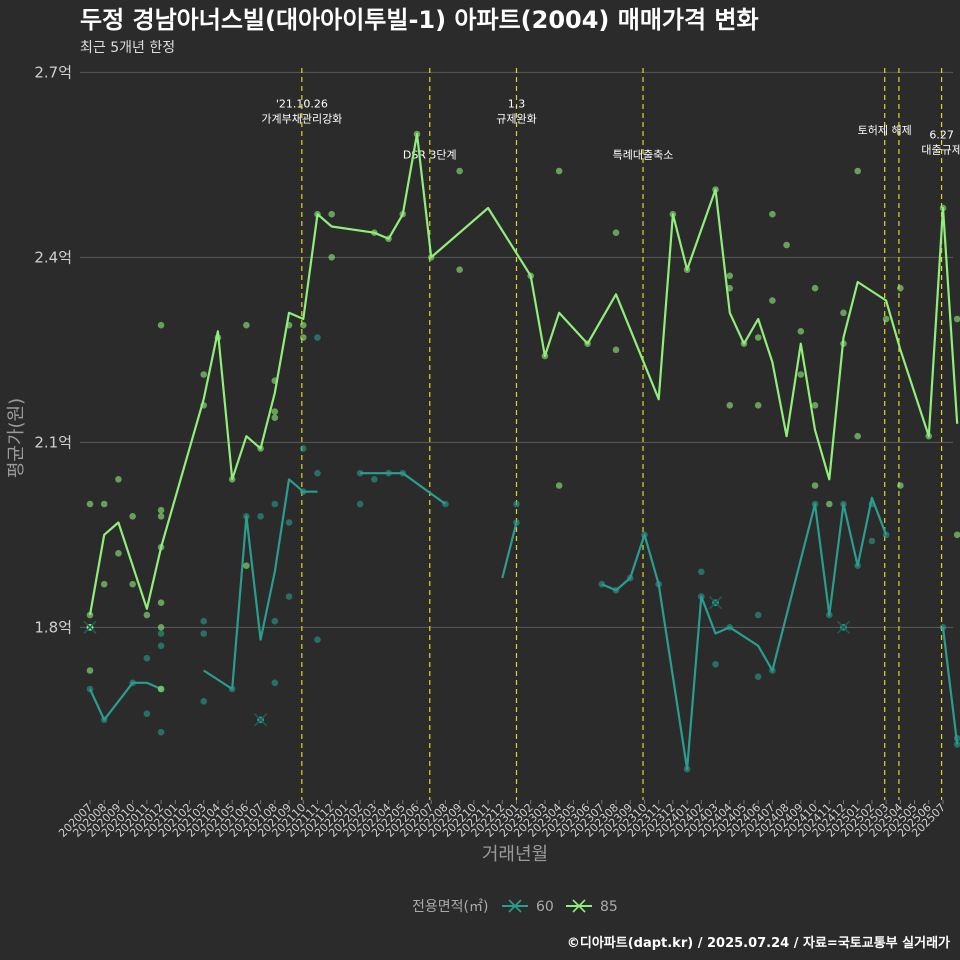  What do you see at coordinates (528, 907) in the screenshot?
I see `legend-item: 60` at bounding box center [528, 907].